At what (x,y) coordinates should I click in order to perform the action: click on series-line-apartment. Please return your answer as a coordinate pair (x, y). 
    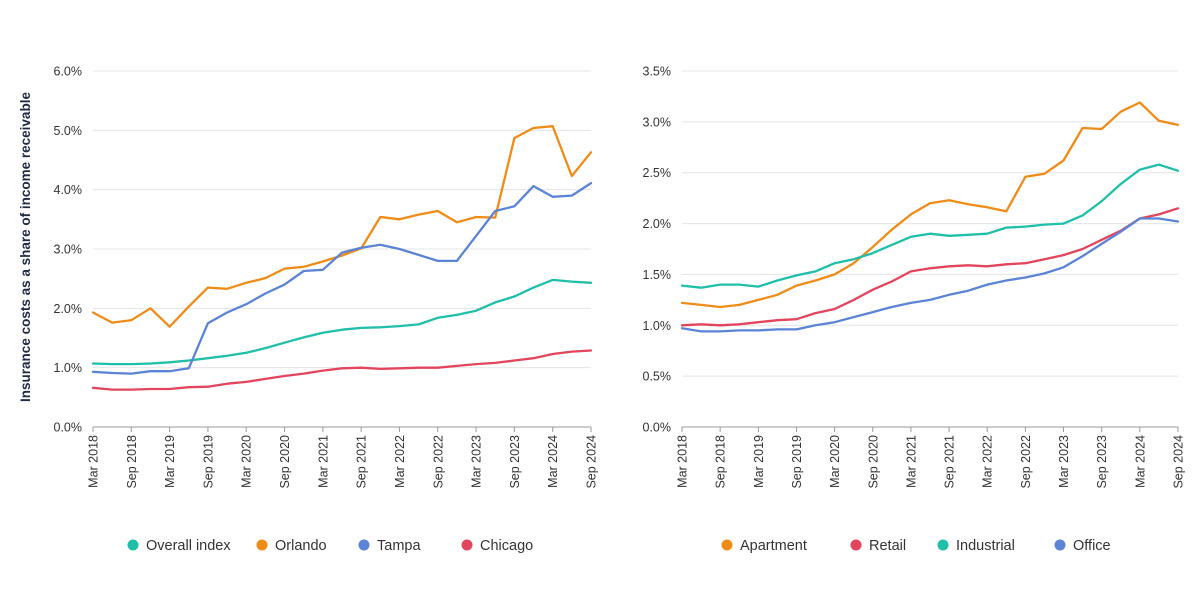
    Looking at the image, I should click on (930, 205).